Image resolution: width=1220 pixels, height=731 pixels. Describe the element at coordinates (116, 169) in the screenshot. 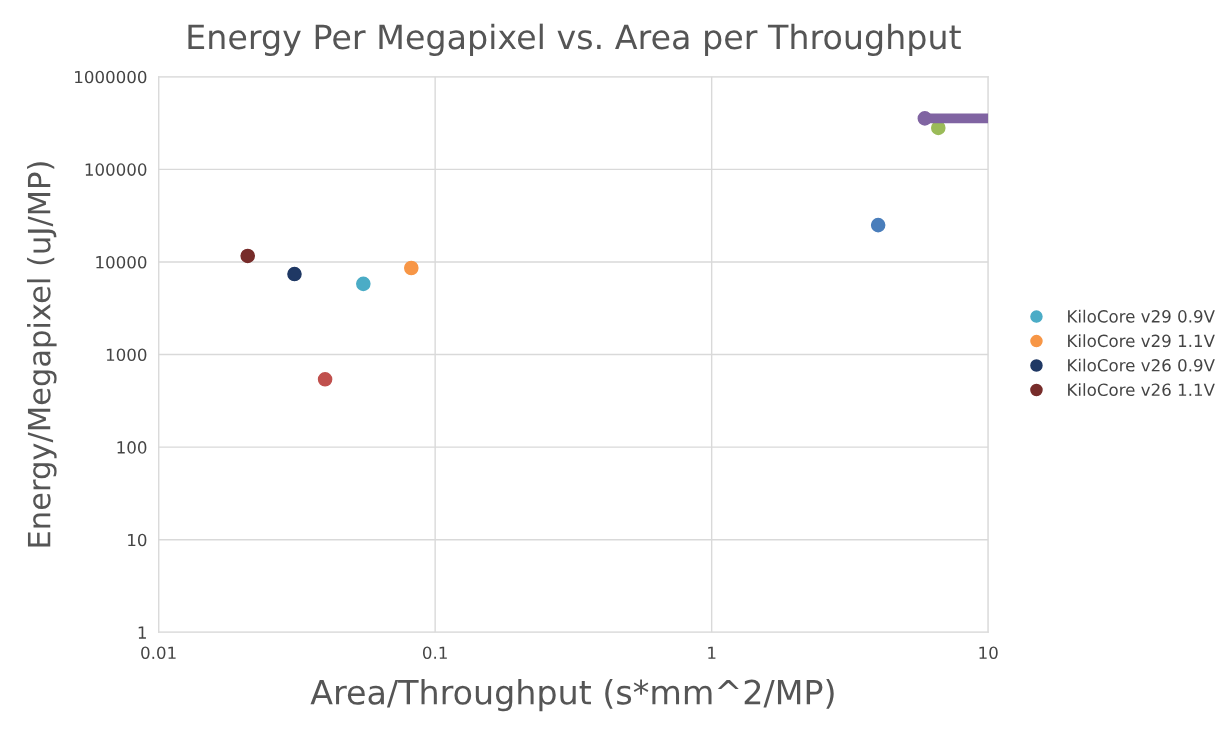

I see `y-tick-label: 100000` at that location.